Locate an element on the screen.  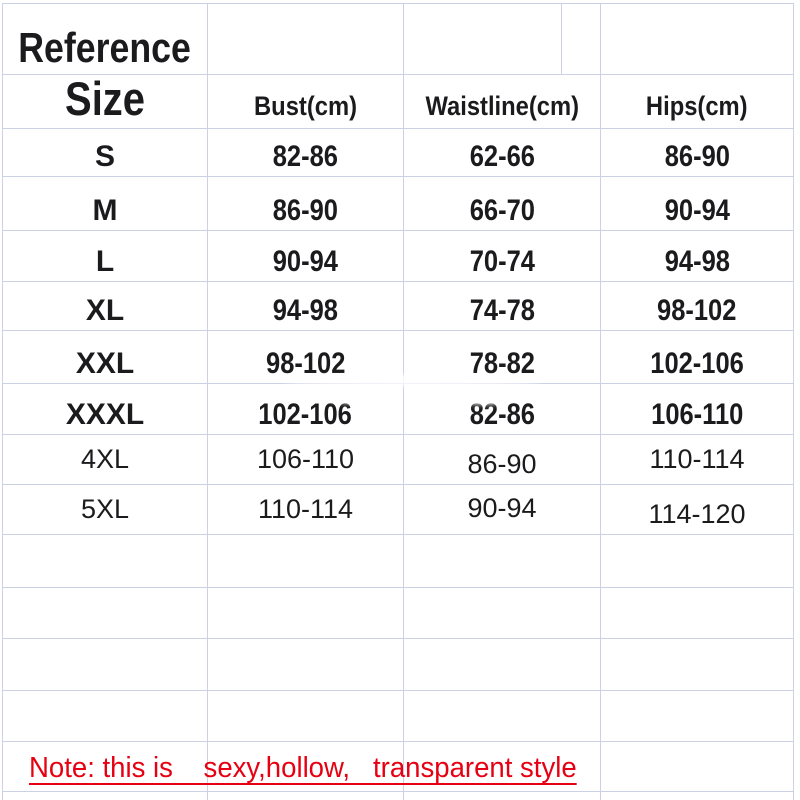
hips-value: 110-114 is located at coordinates (697, 459).